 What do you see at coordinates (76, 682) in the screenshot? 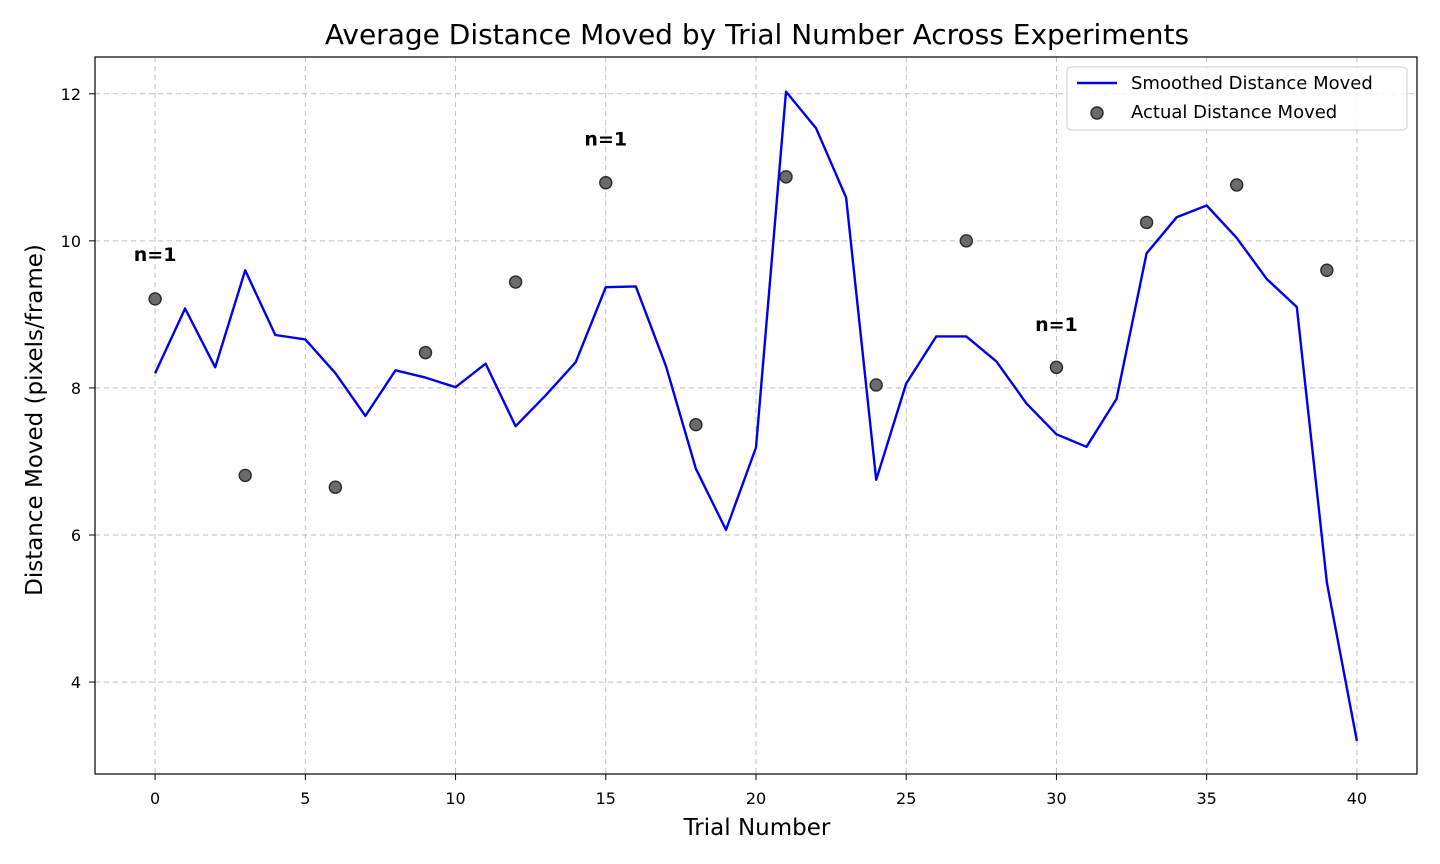
I see `y-tick-label: 4` at bounding box center [76, 682].